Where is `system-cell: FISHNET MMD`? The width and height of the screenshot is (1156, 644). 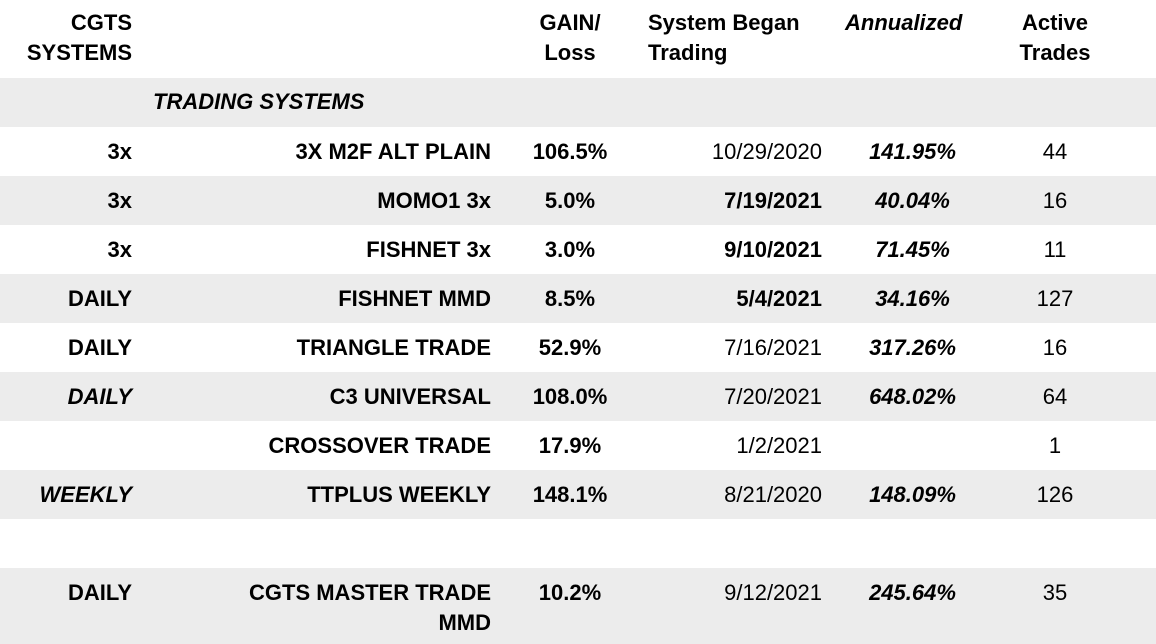
system-cell: FISHNET MMD is located at coordinates (414, 298).